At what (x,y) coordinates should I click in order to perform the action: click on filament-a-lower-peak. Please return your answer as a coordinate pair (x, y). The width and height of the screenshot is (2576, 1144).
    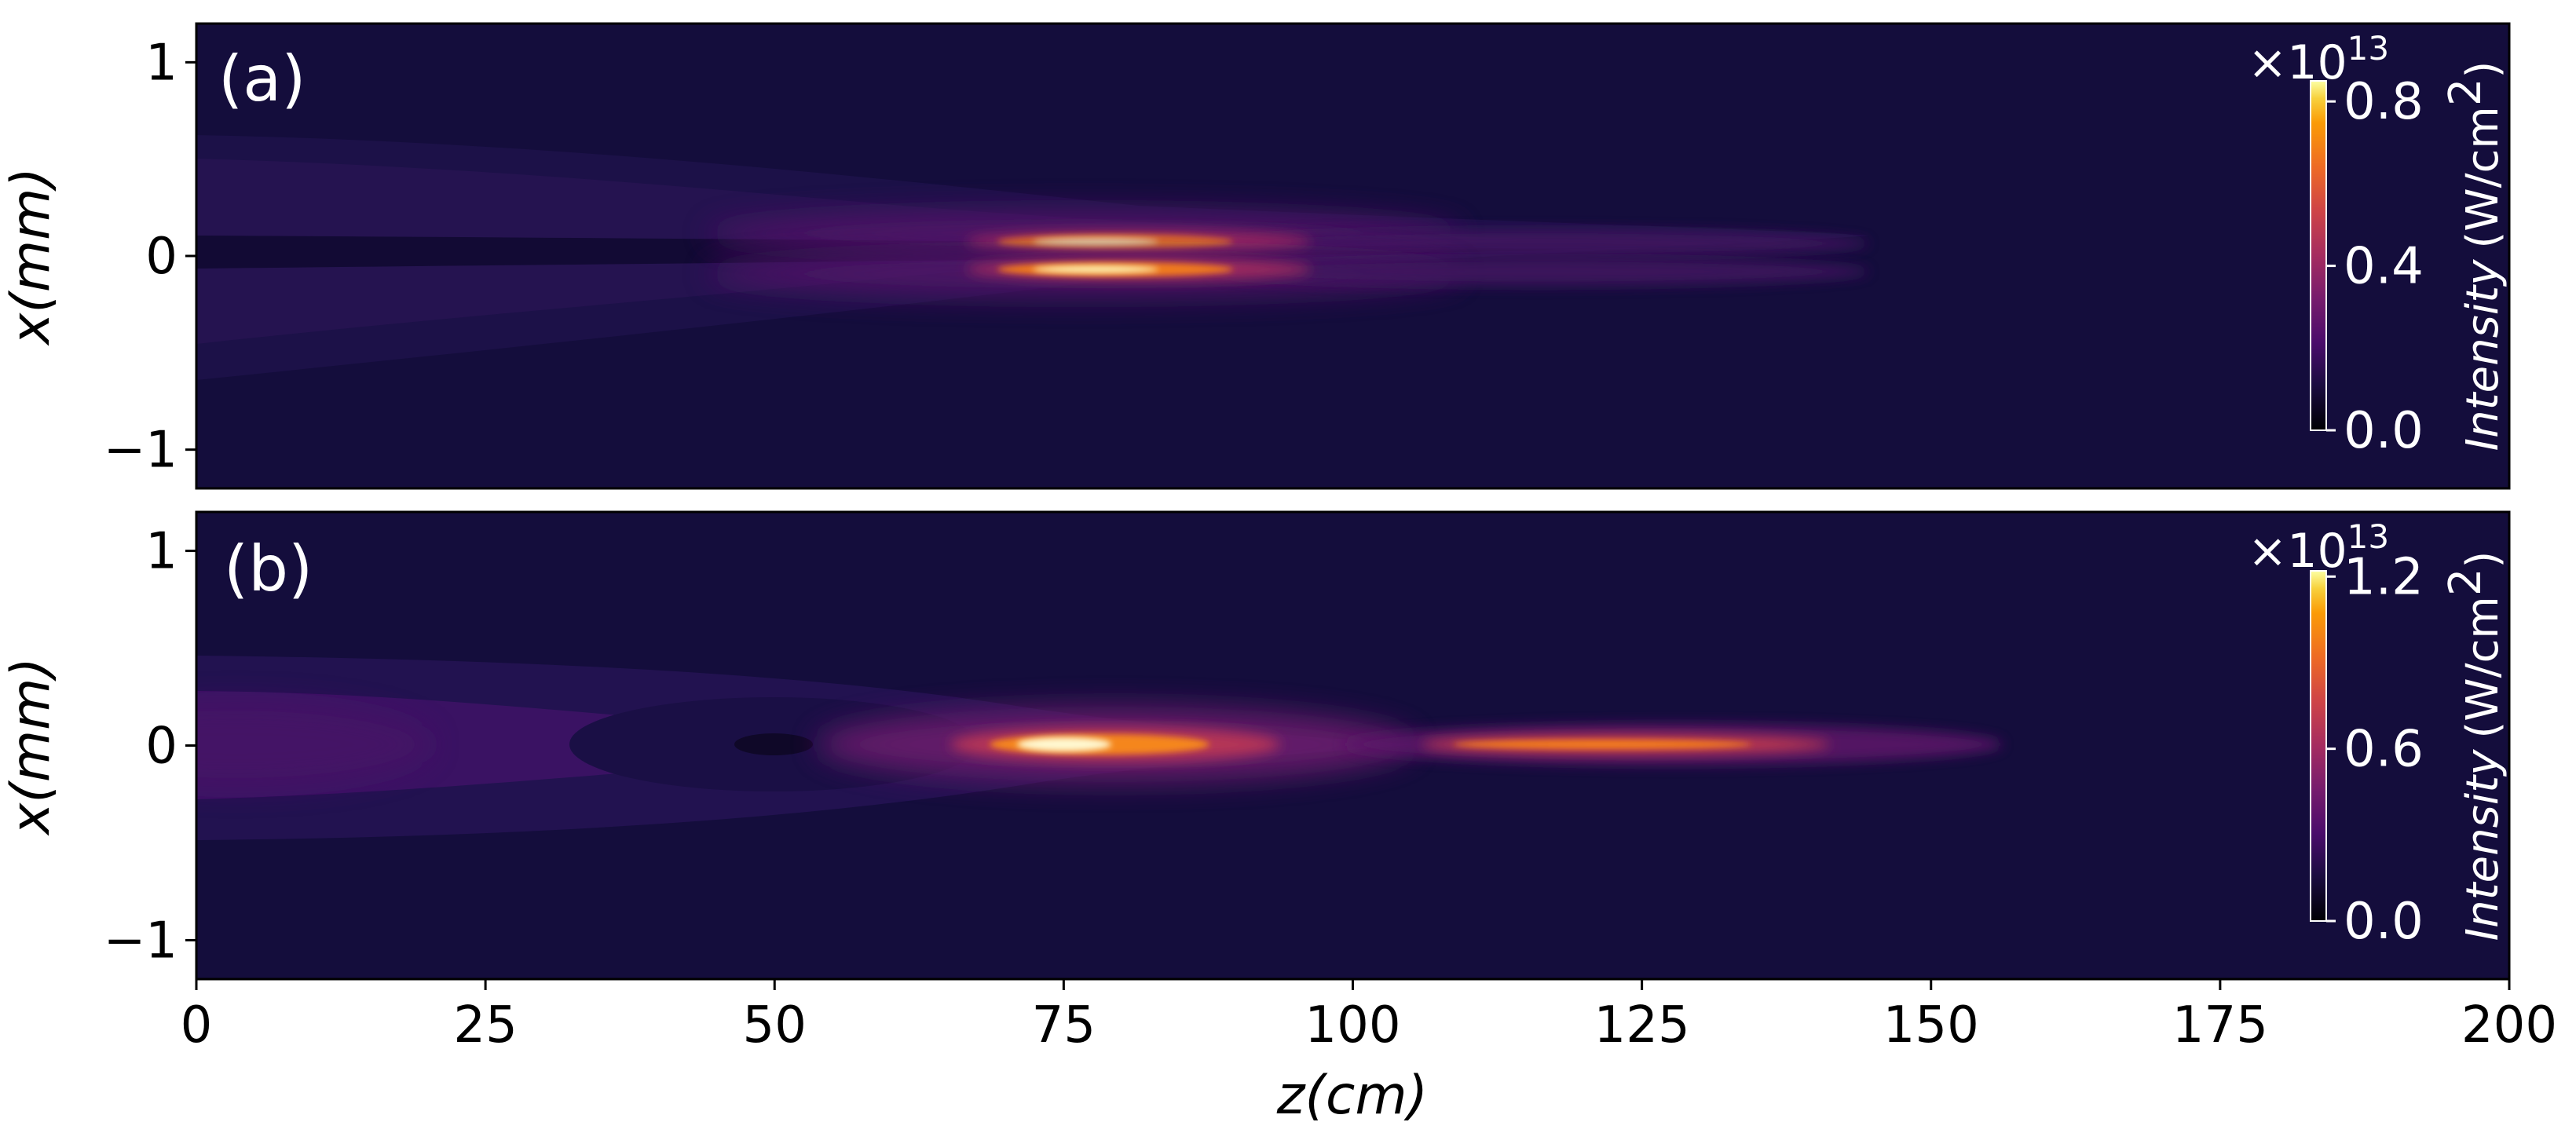
    Looking at the image, I should click on (1096, 269).